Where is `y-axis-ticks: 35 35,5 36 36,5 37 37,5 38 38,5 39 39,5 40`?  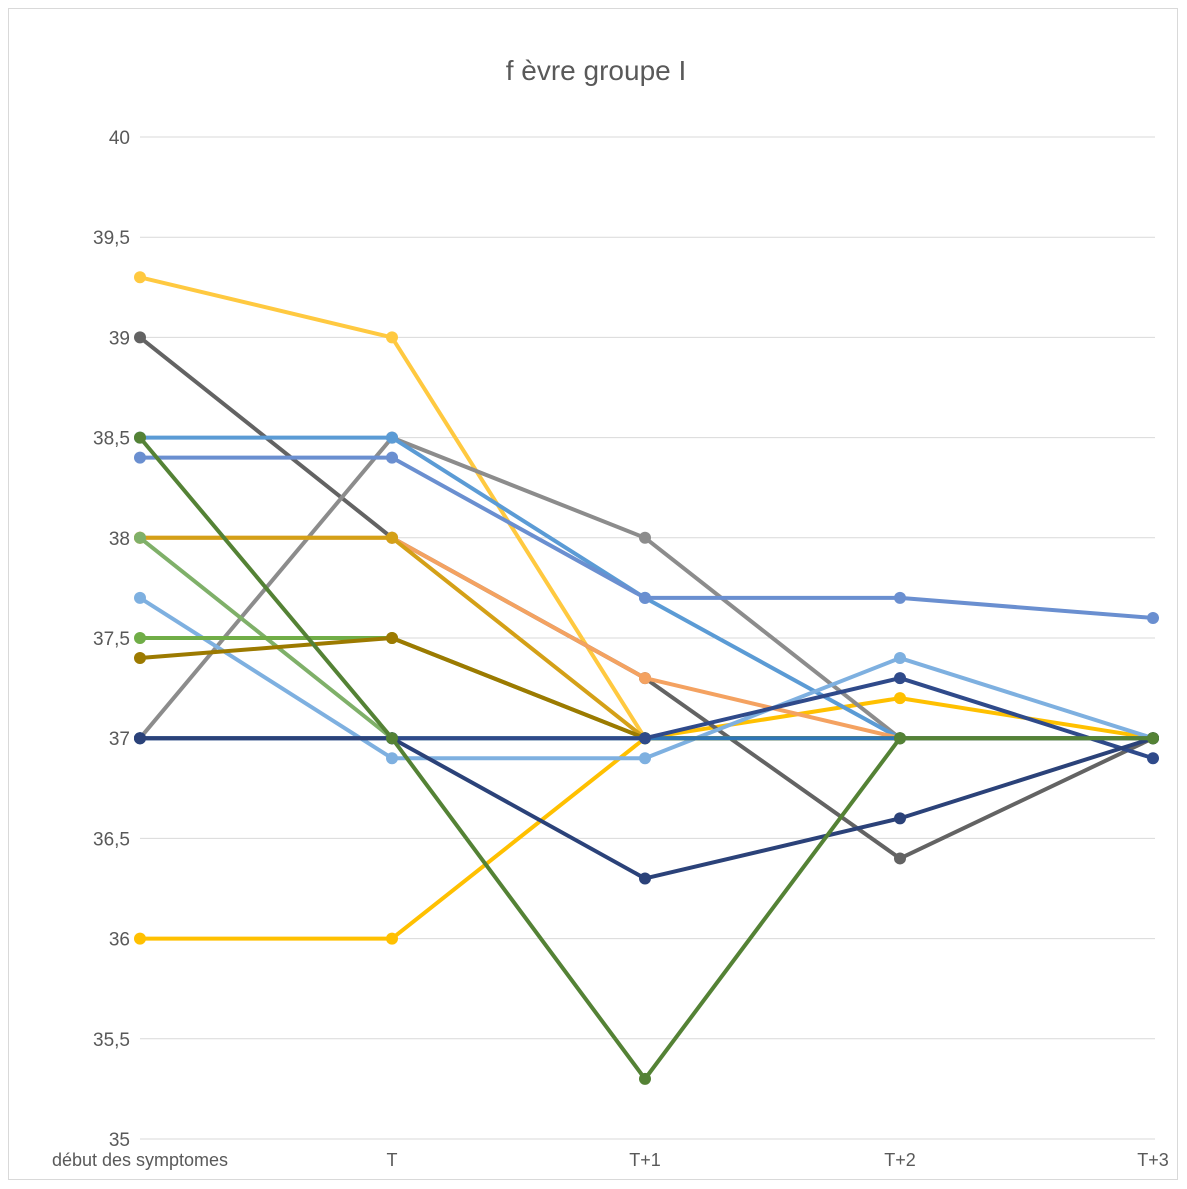 y-axis-ticks: 35 35,5 36 36,5 37 37,5 38 38,5 39 39,5 40 is located at coordinates (111, 639).